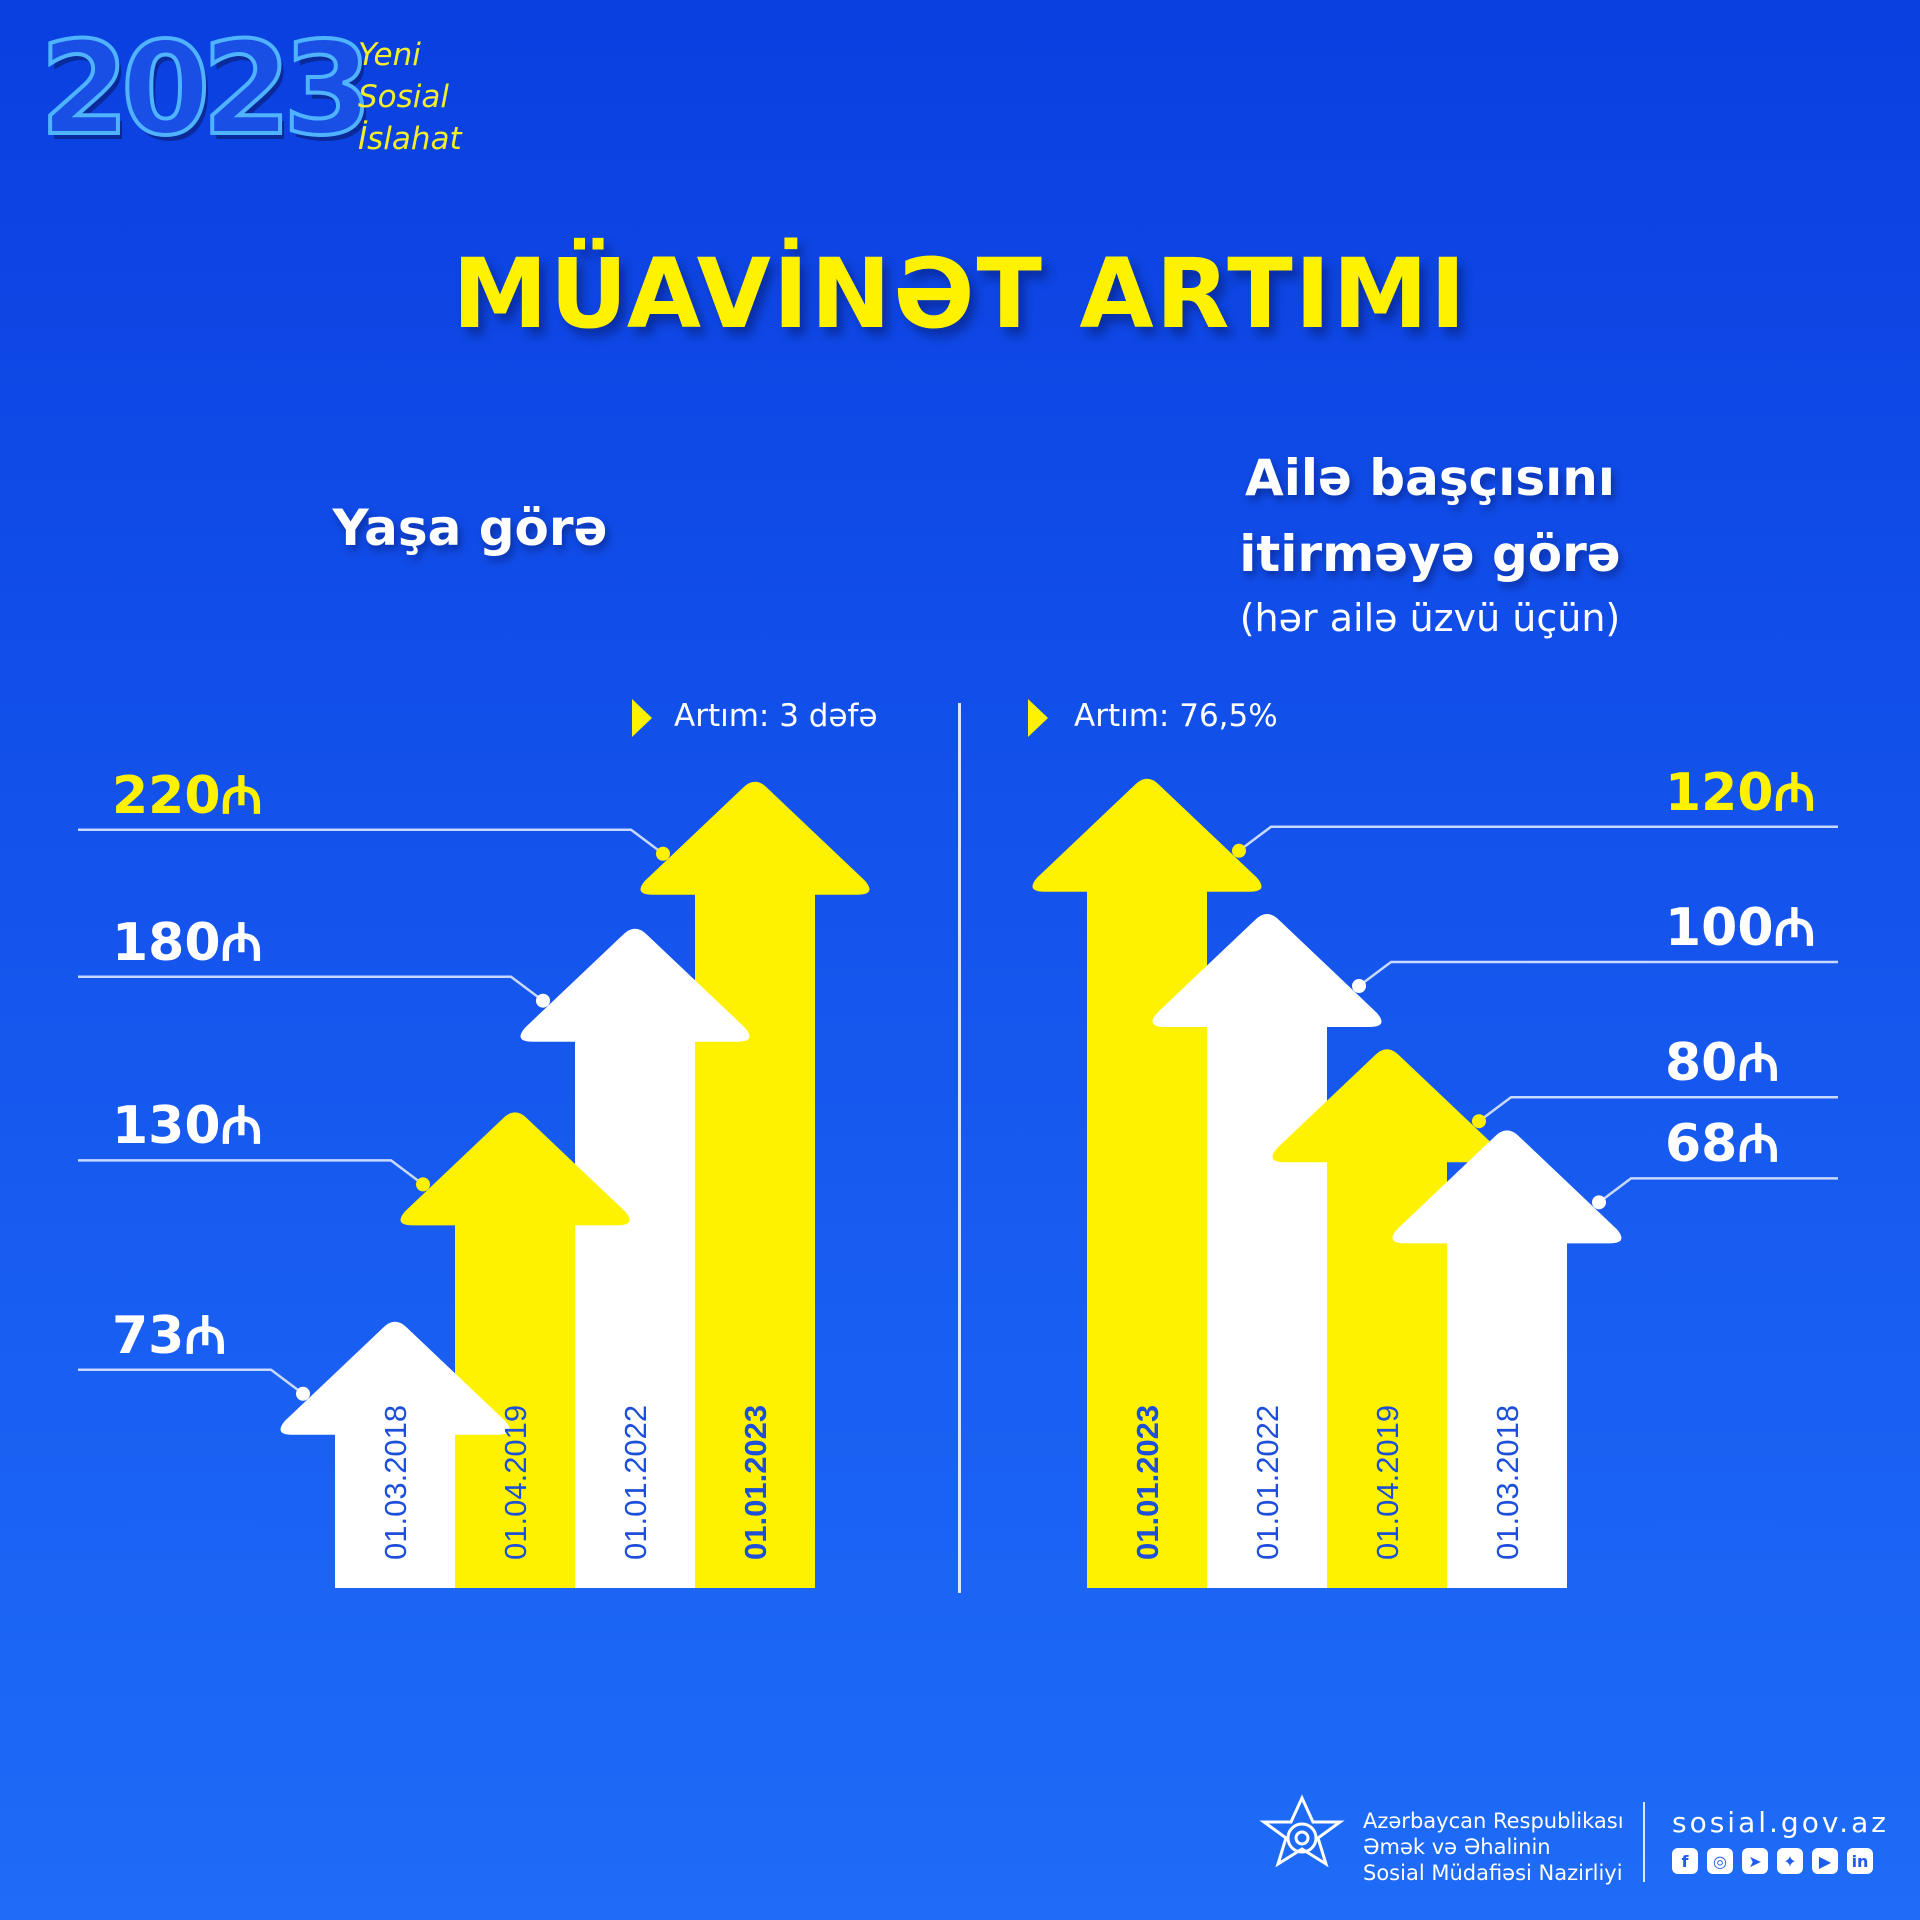  I want to click on left-subtitle-line: Yaşa görə, so click(470, 528).